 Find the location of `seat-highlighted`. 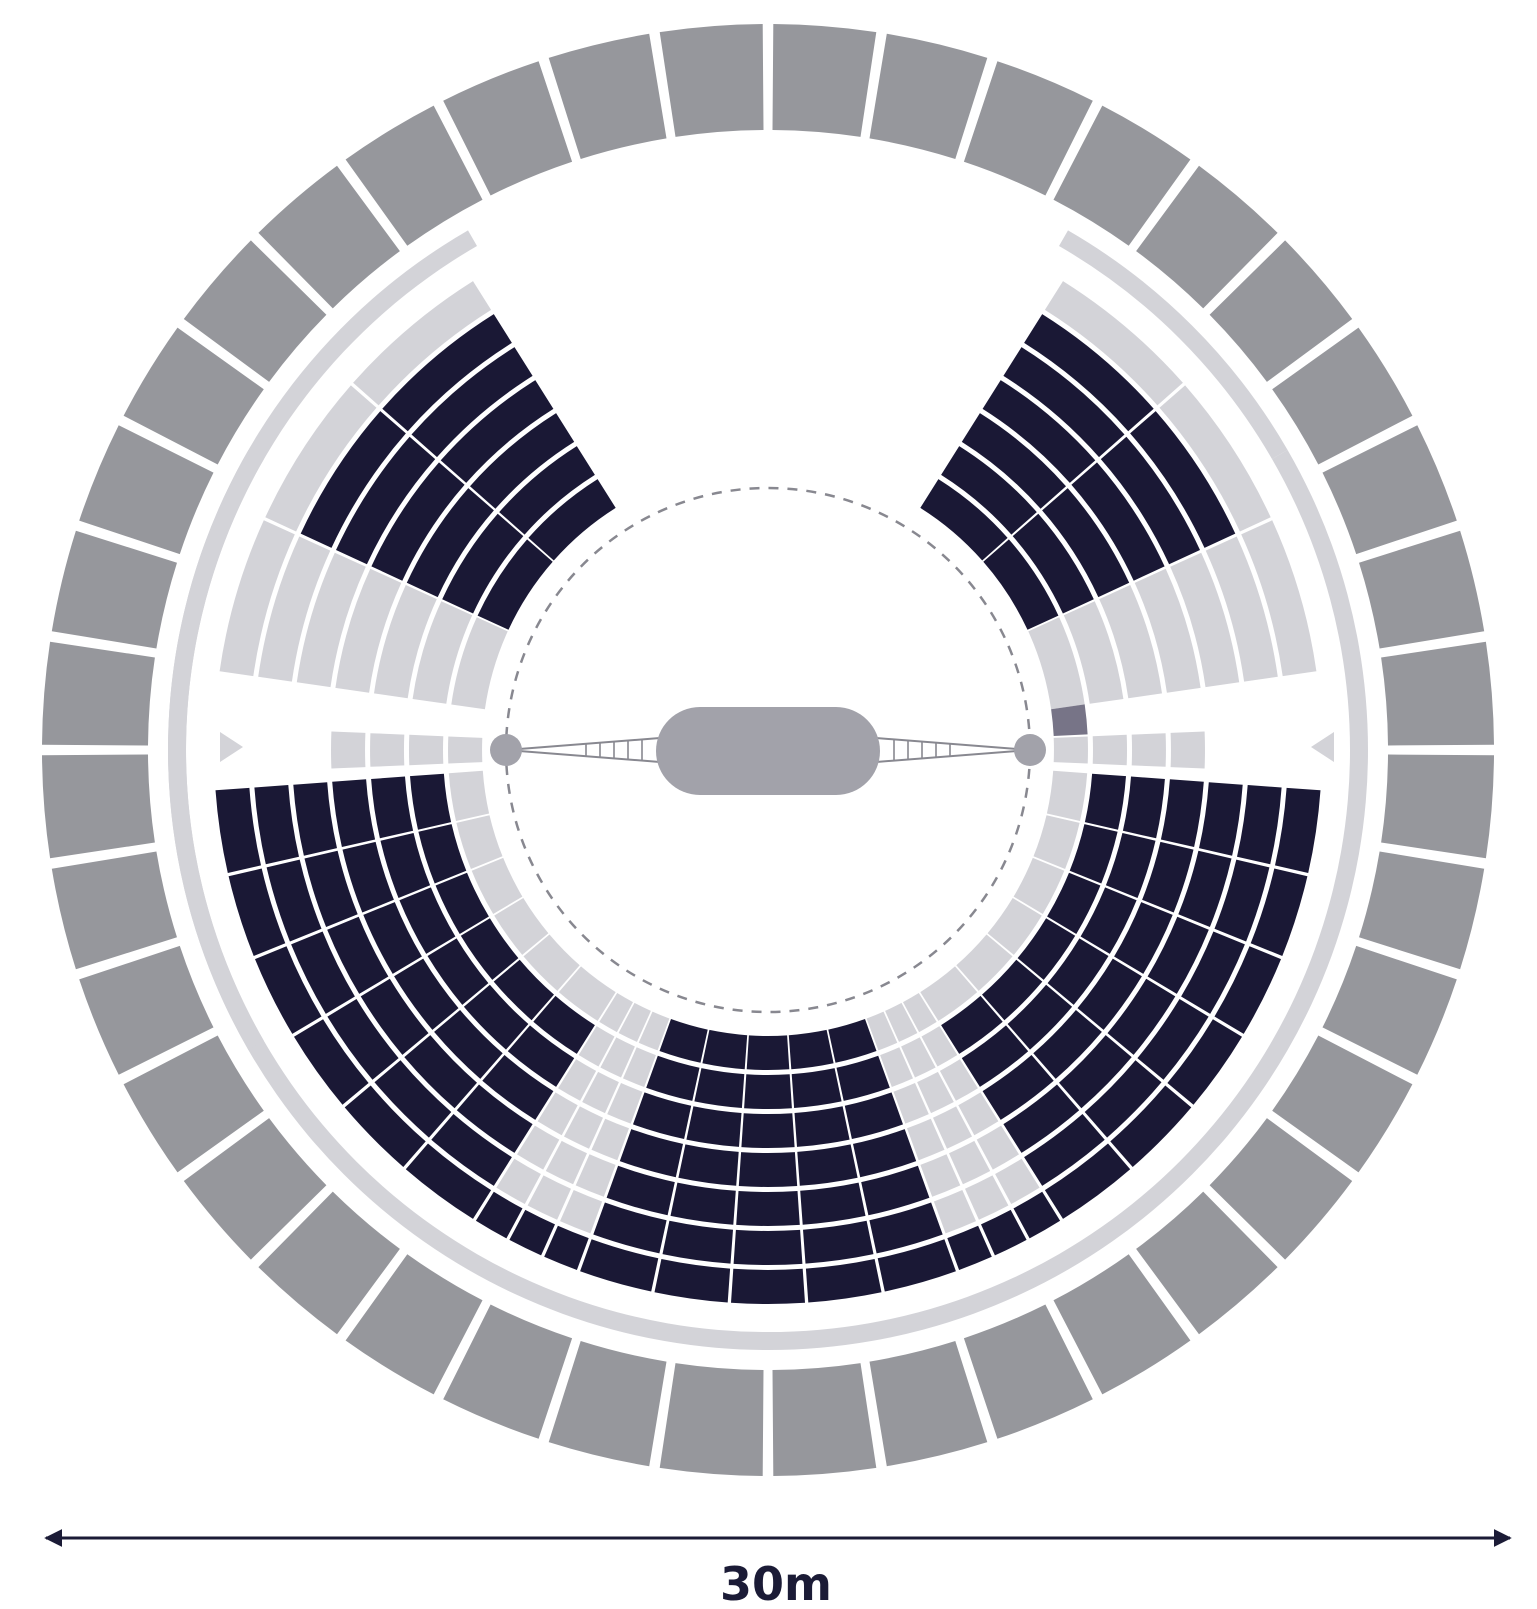

seat-highlighted is located at coordinates (1069, 720).